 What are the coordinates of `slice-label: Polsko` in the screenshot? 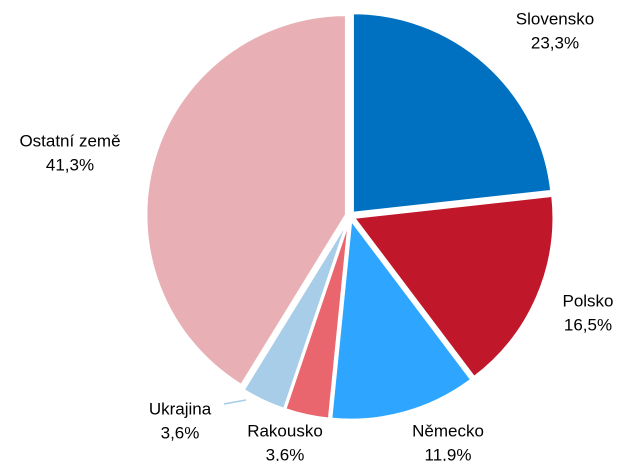 It's located at (587, 300).